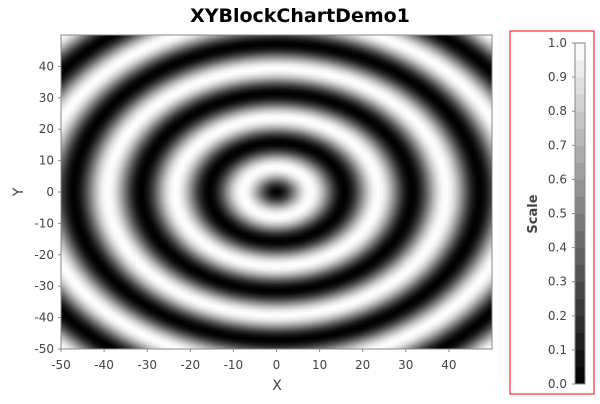 The width and height of the screenshot is (600, 404). What do you see at coordinates (277, 386) in the screenshot?
I see `x-axis-label: X` at bounding box center [277, 386].